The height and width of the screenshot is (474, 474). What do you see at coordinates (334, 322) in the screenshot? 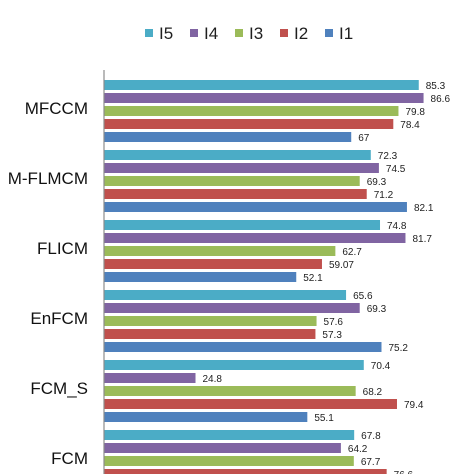
I see `bar-value-label: 57.6` at bounding box center [334, 322].